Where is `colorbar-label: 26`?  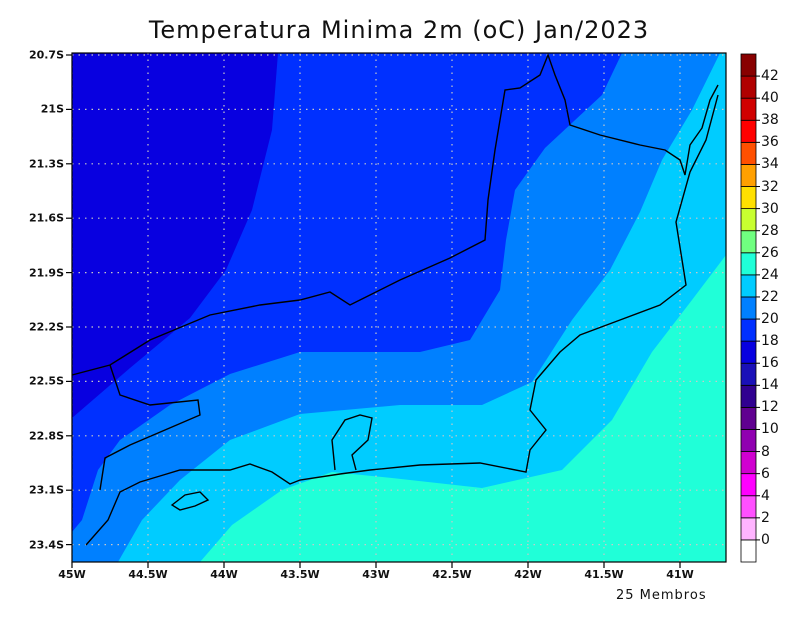 colorbar-label: 26 is located at coordinates (770, 252).